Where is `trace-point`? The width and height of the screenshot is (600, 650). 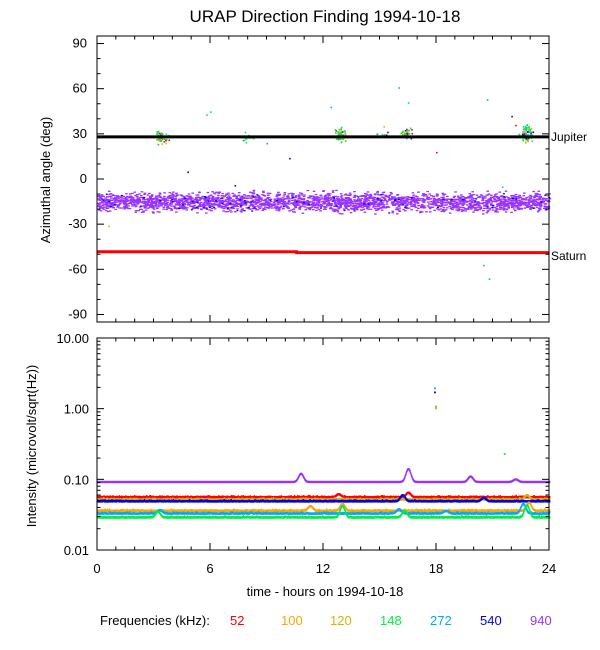
trace-point is located at coordinates (410, 472).